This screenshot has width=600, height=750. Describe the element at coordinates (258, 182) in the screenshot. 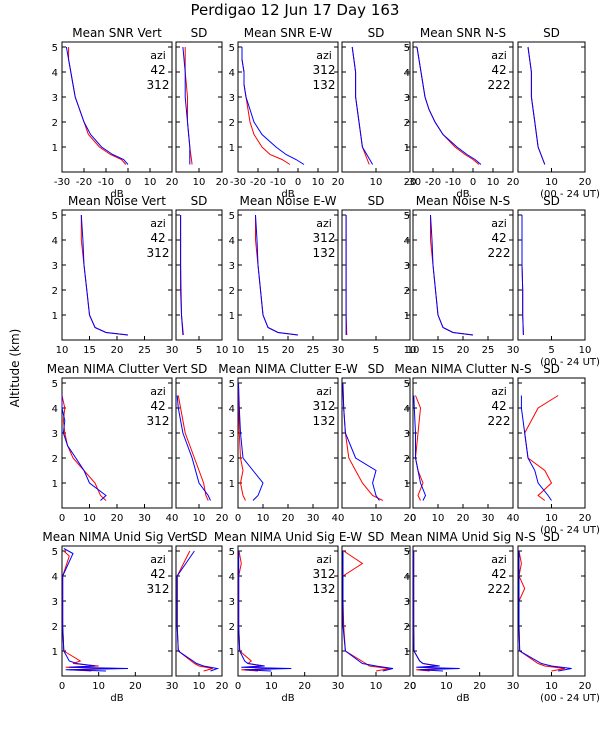

I see `x-tick-label: -20` at that location.